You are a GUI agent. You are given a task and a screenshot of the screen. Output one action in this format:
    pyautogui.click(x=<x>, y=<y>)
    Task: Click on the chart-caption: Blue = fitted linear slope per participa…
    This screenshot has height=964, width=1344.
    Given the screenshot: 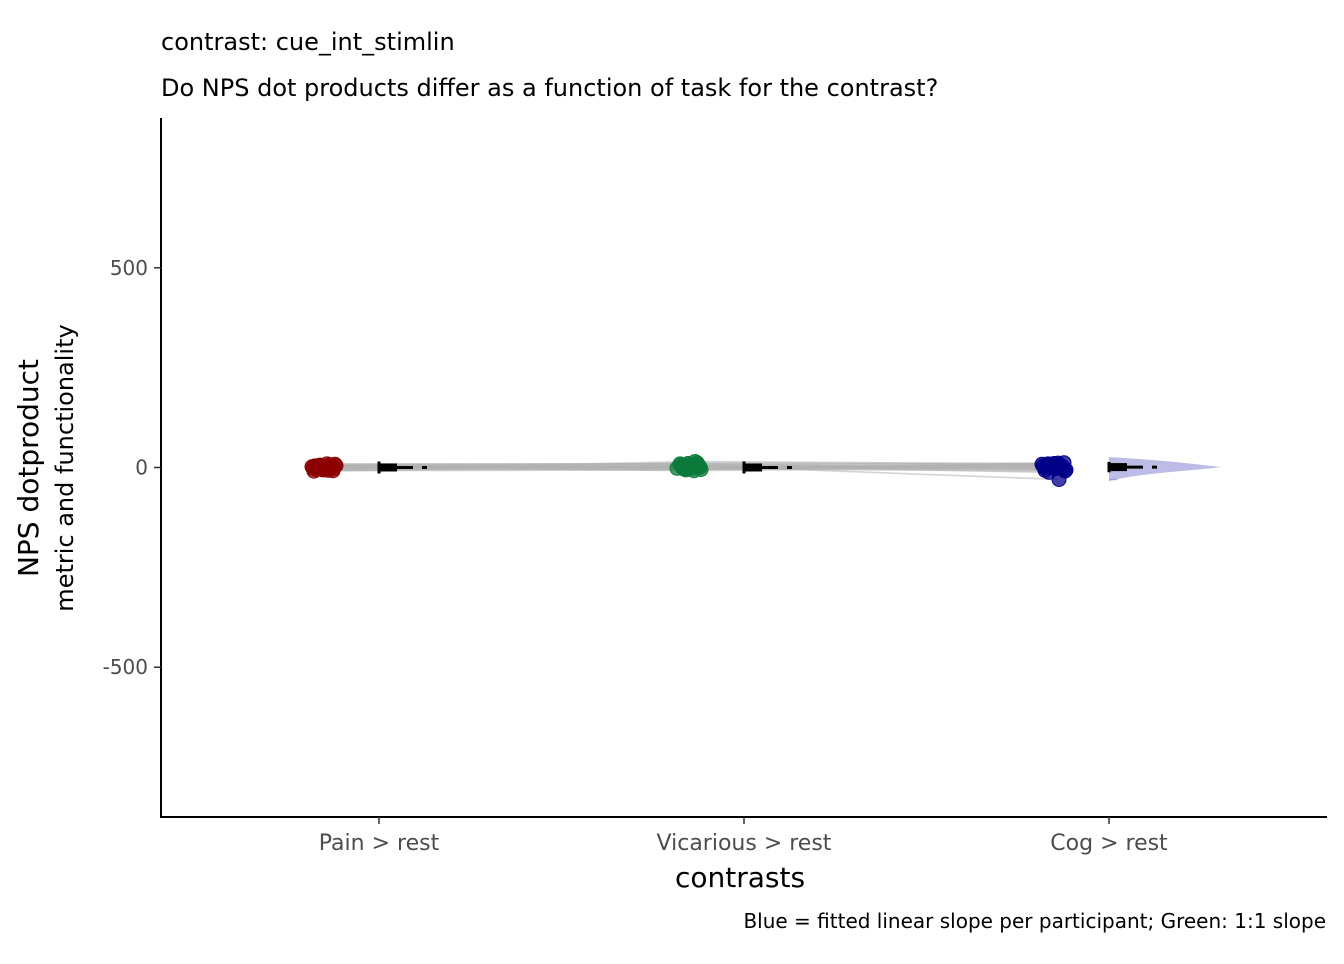 What is the action you would take?
    pyautogui.click(x=1034, y=921)
    